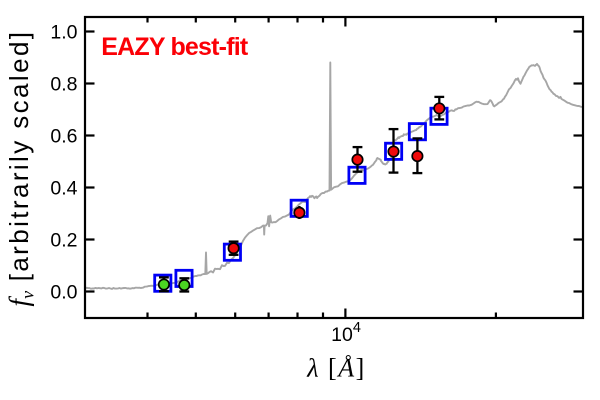 Image resolution: width=600 pixels, height=400 pixels. I want to click on svg-text: 0.4, so click(63, 188).